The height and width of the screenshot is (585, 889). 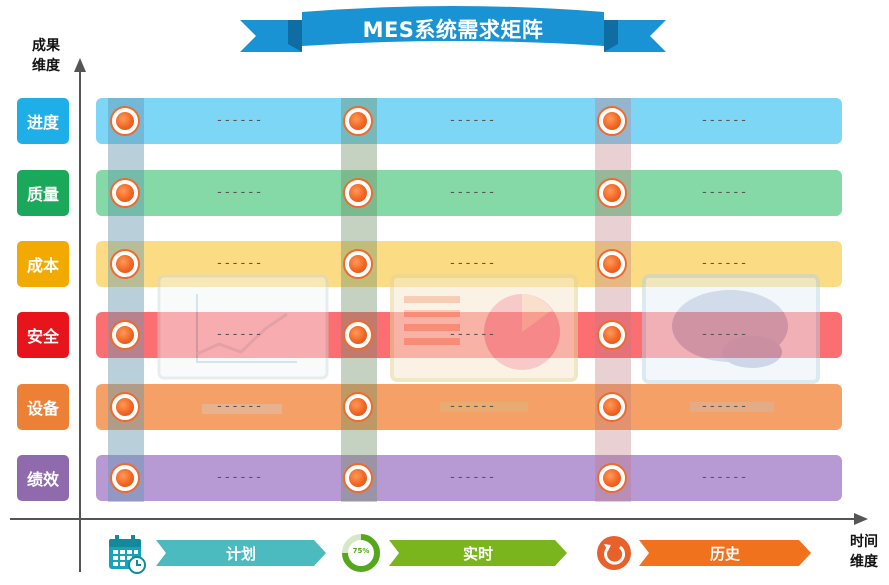 I want to click on row-tag-quality: 质量, so click(x=43, y=193).